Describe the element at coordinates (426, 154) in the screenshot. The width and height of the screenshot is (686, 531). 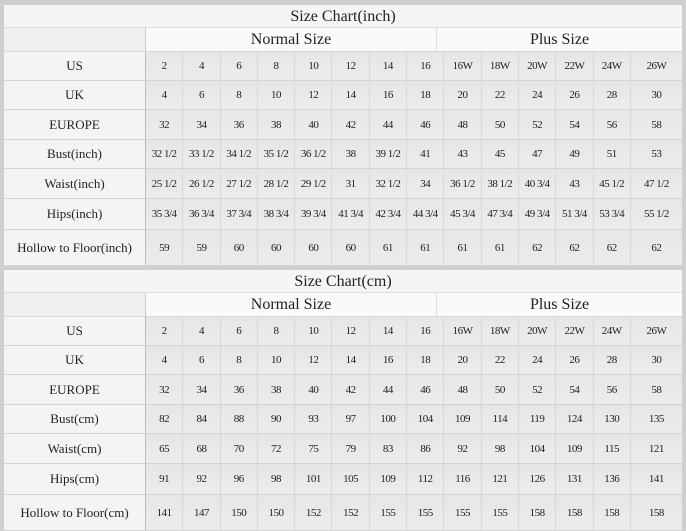
I see `table-cell: 41` at that location.